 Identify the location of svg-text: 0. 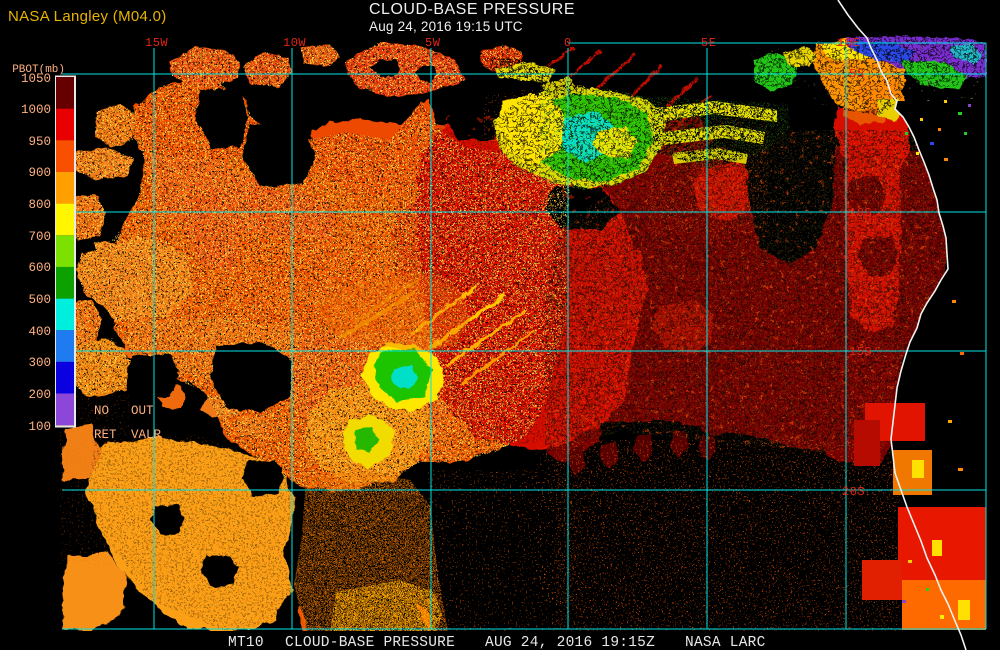
(568, 43).